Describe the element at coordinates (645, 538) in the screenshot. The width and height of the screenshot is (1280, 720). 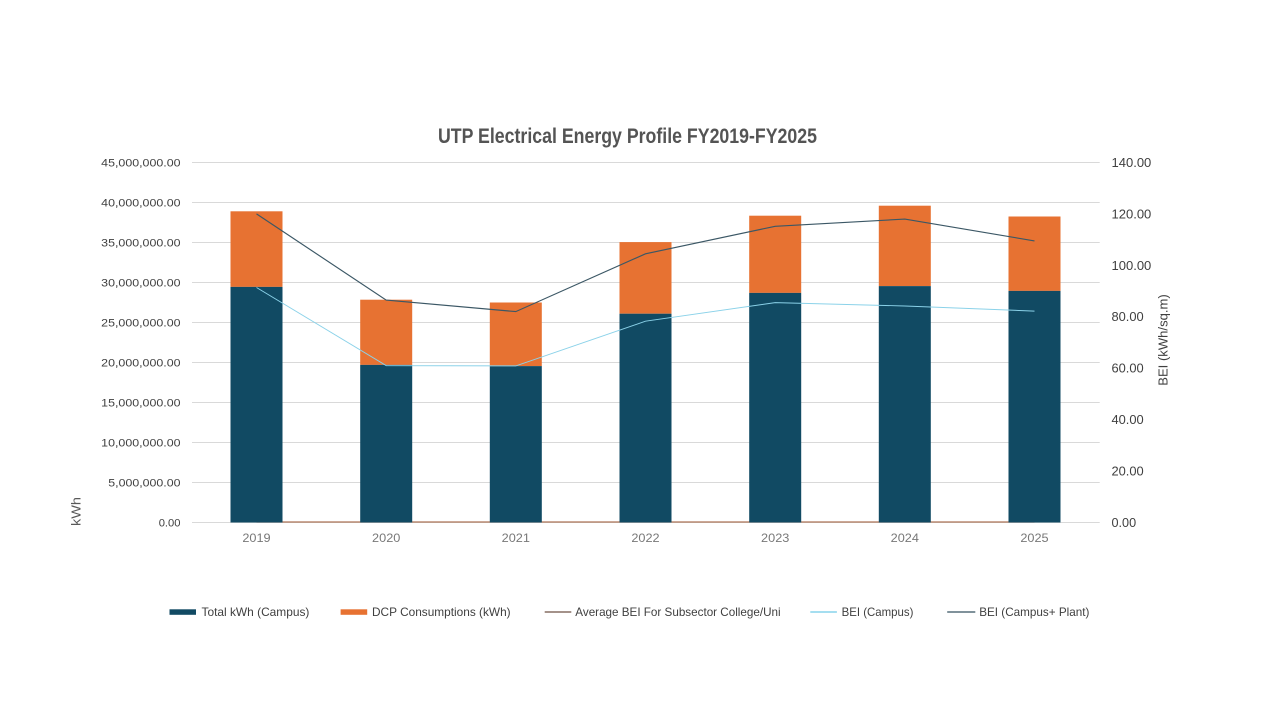
I see `svg-text: 2022` at that location.